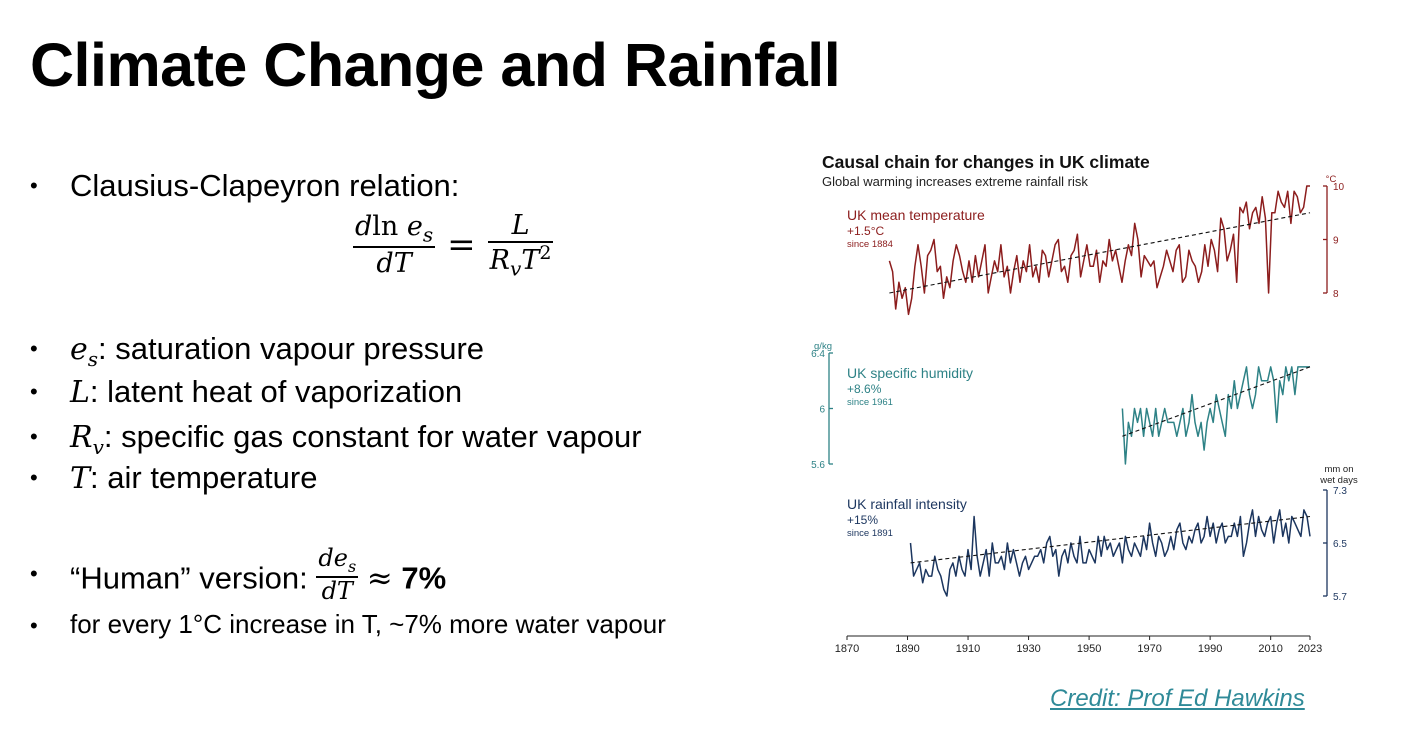 This screenshot has height=729, width=1409. I want to click on bullet-Rv-label: specific gas constant for water vapour, so click(381, 436).